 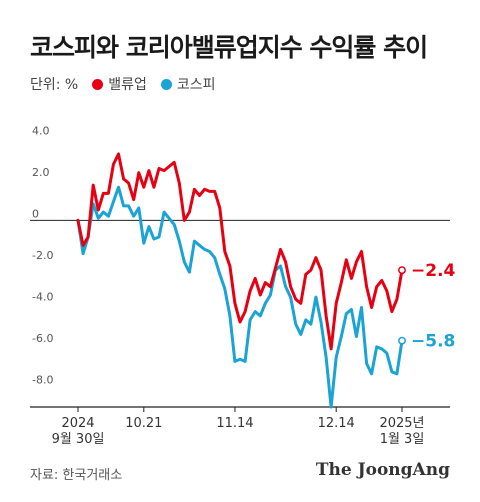 I want to click on x-tick-label: 9월 30일, so click(x=78, y=439).